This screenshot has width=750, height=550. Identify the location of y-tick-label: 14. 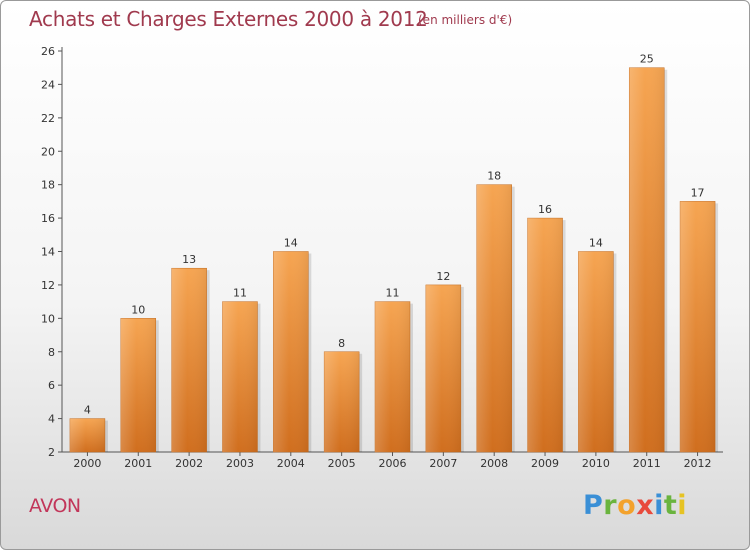
(48, 252).